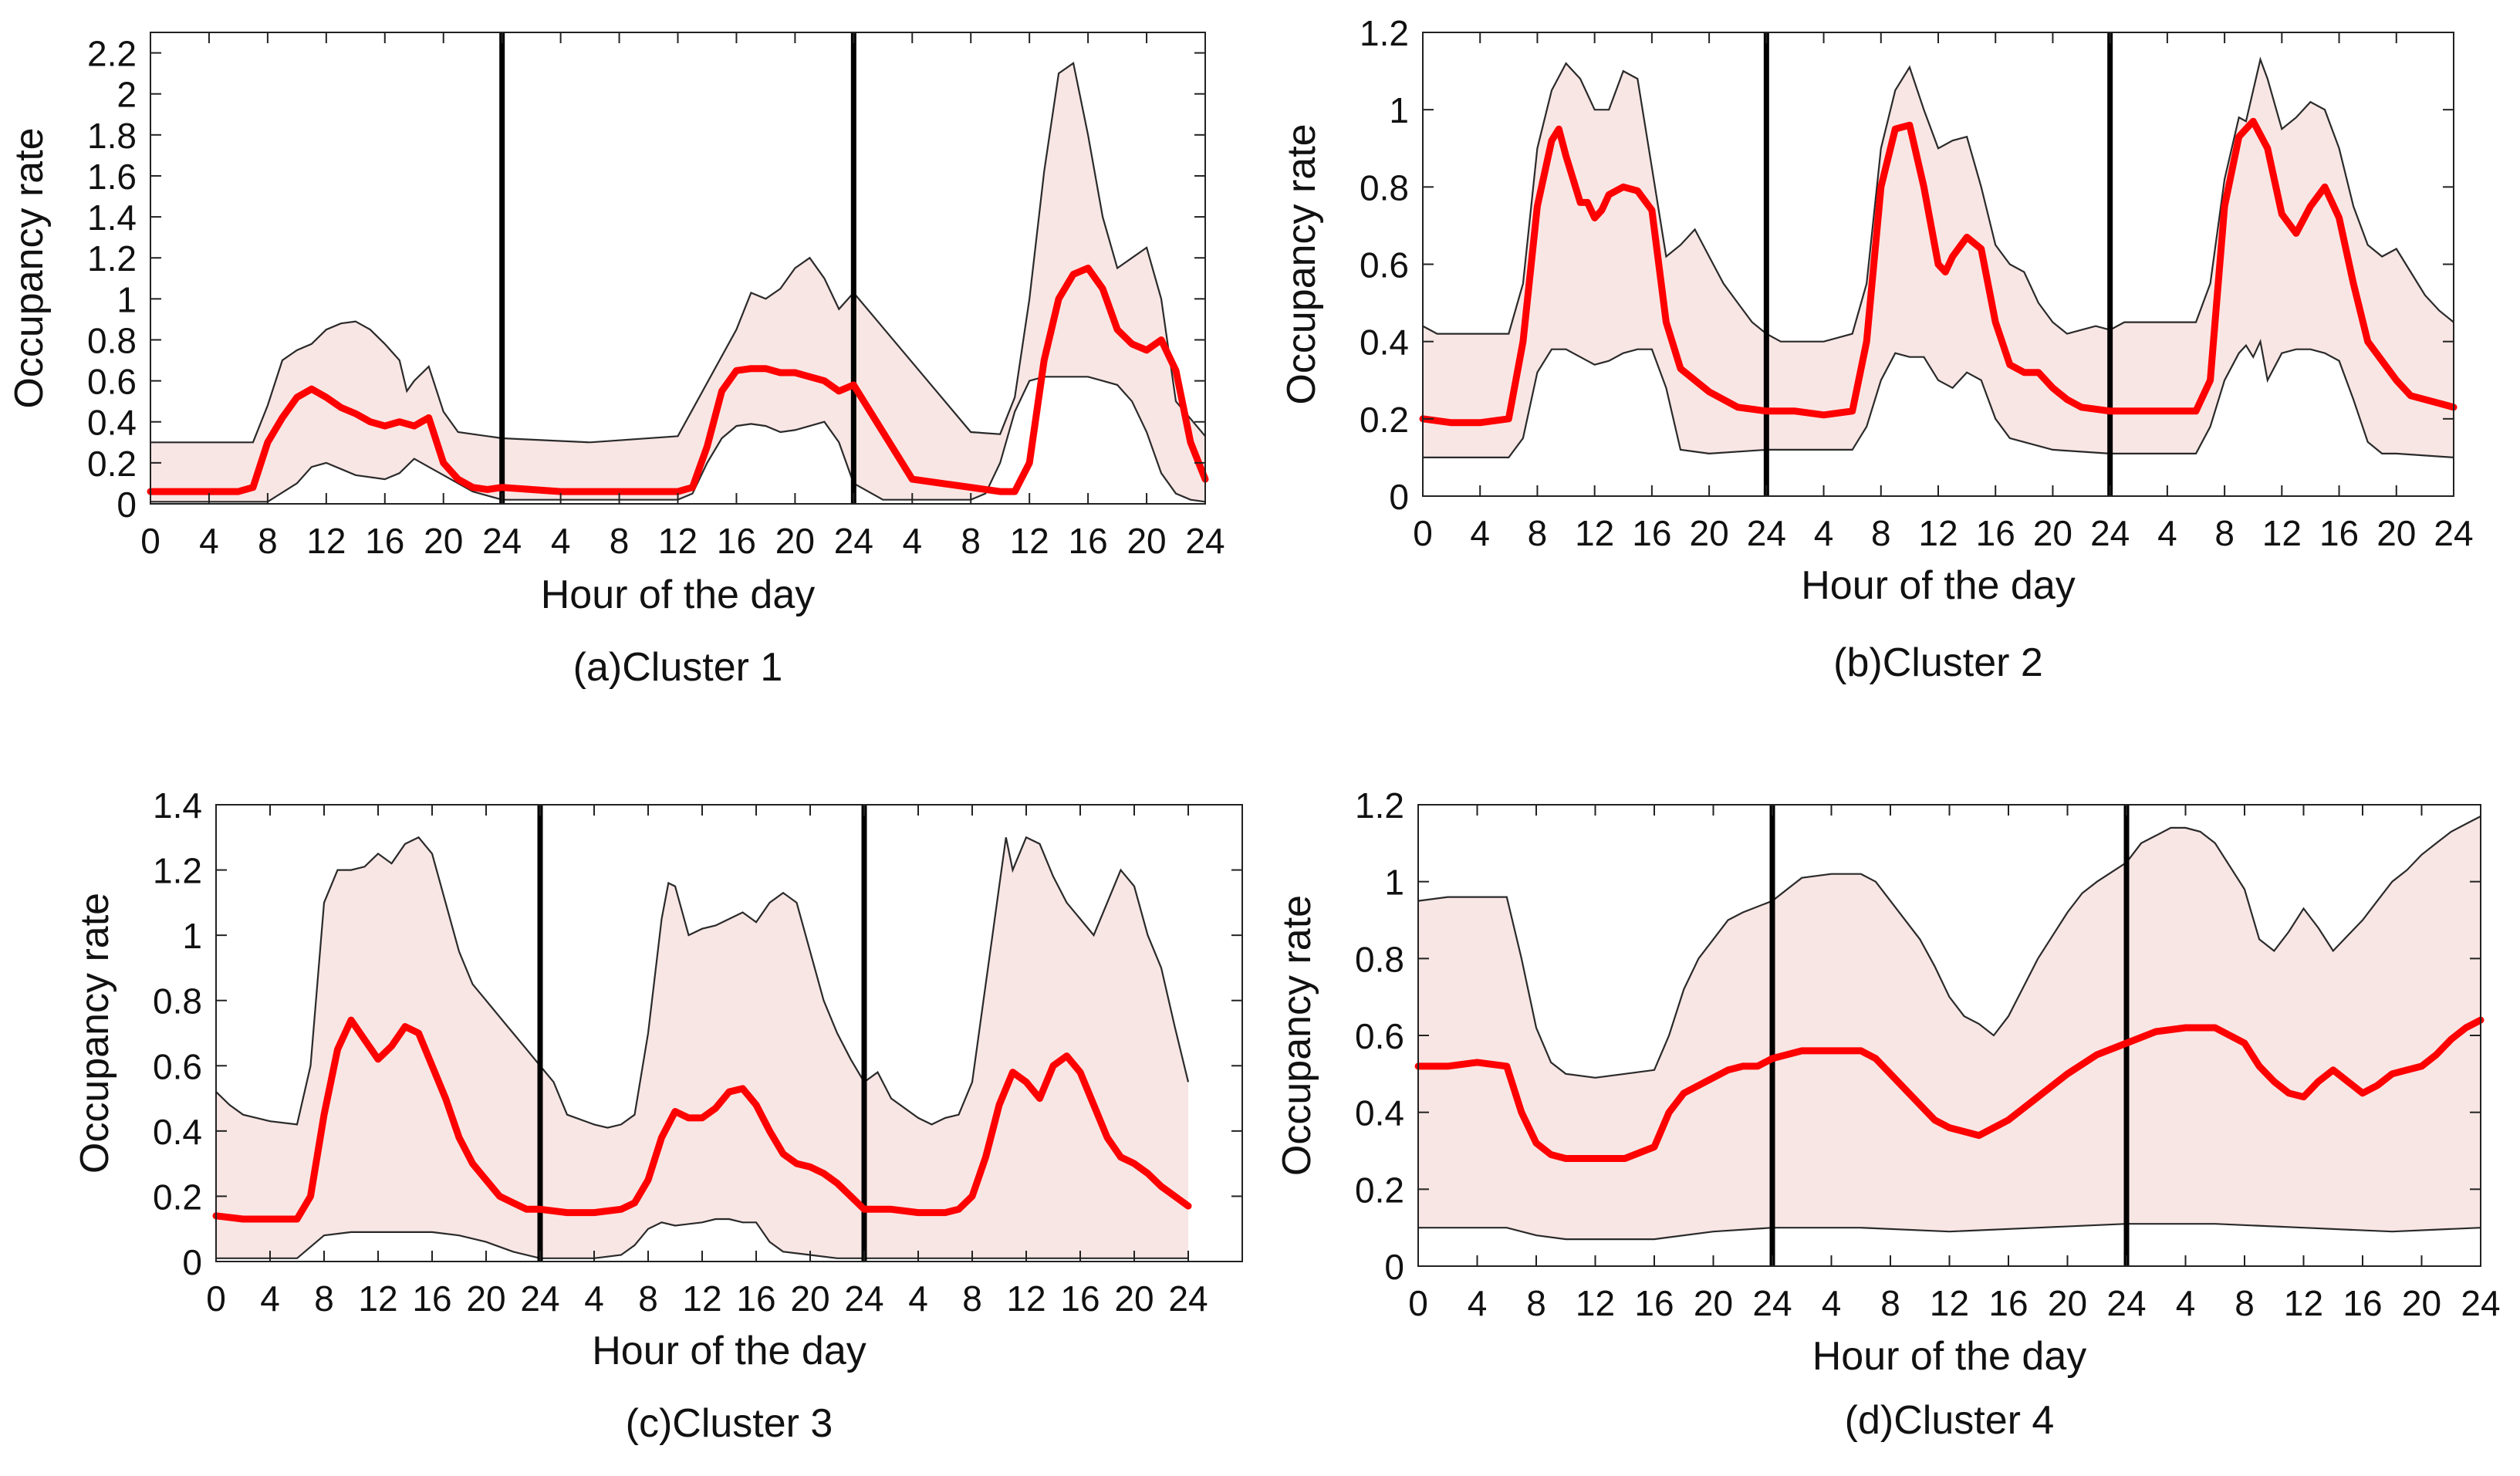 This screenshot has height=1476, width=2520. I want to click on panel-caption: (d)Cluster 4, so click(1950, 1420).